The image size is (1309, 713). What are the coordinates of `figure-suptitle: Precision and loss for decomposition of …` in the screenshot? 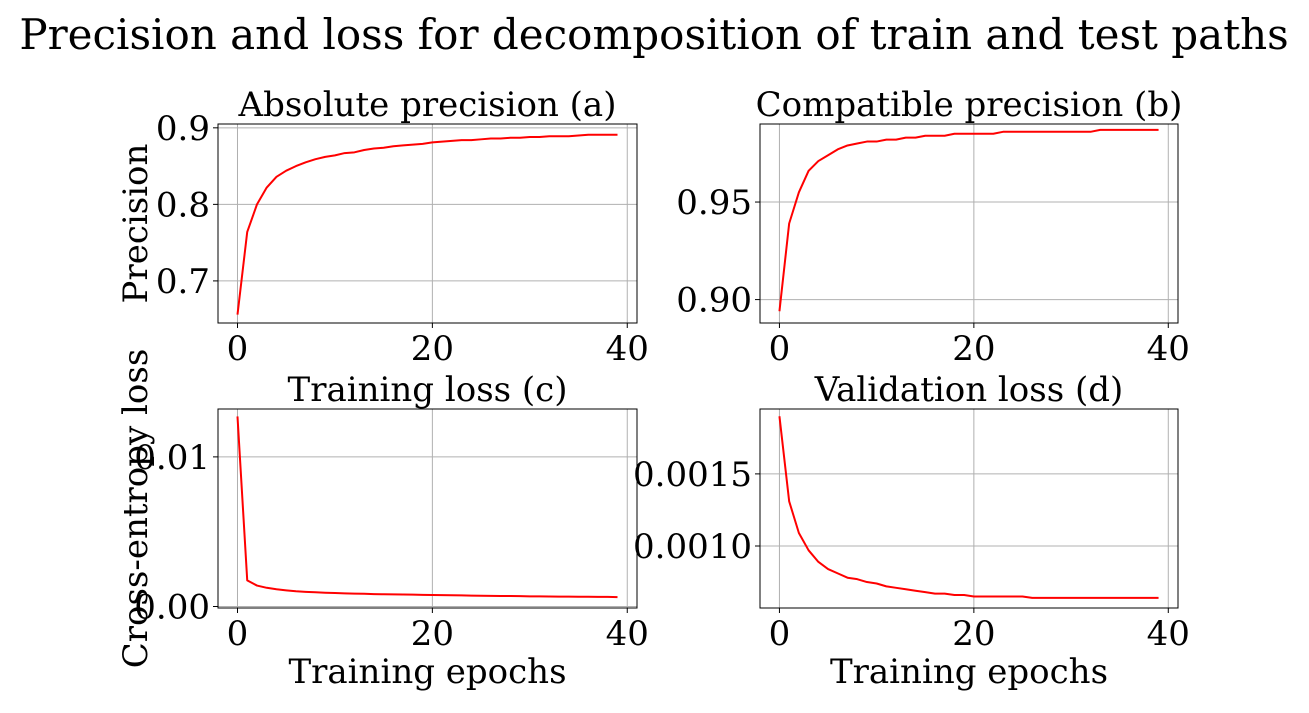 It's located at (653, 34).